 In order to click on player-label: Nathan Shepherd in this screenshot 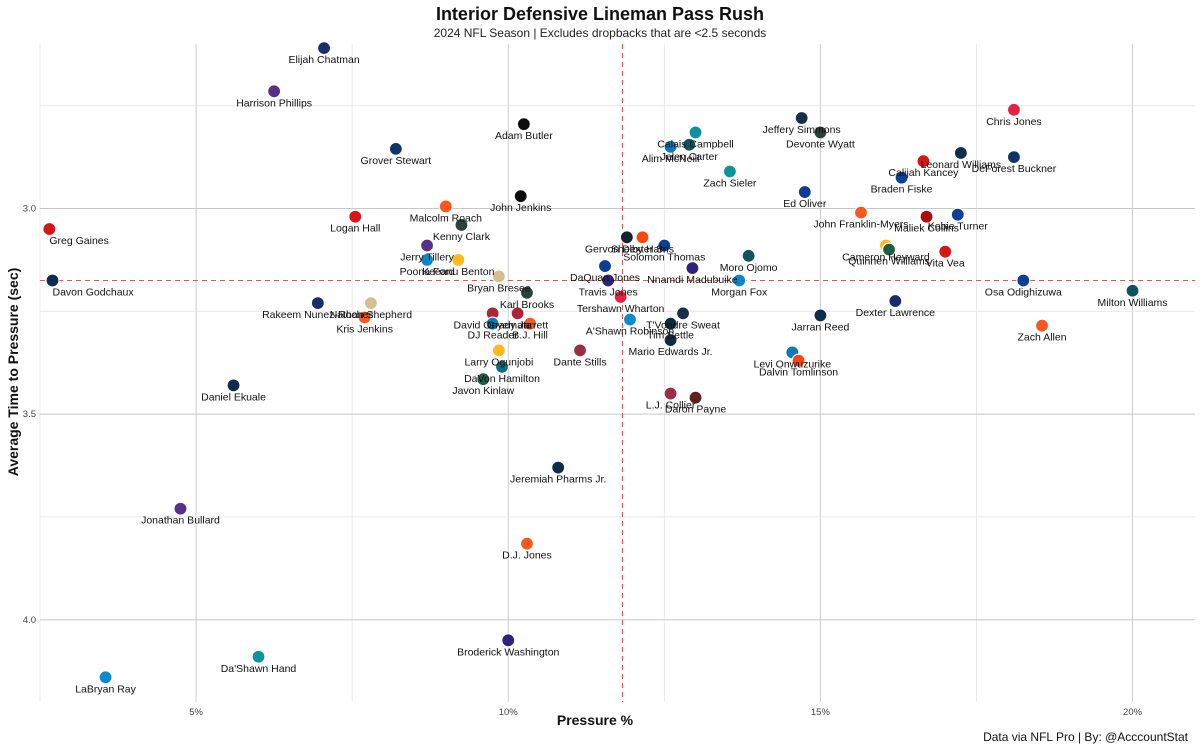, I will do `click(371, 315)`.